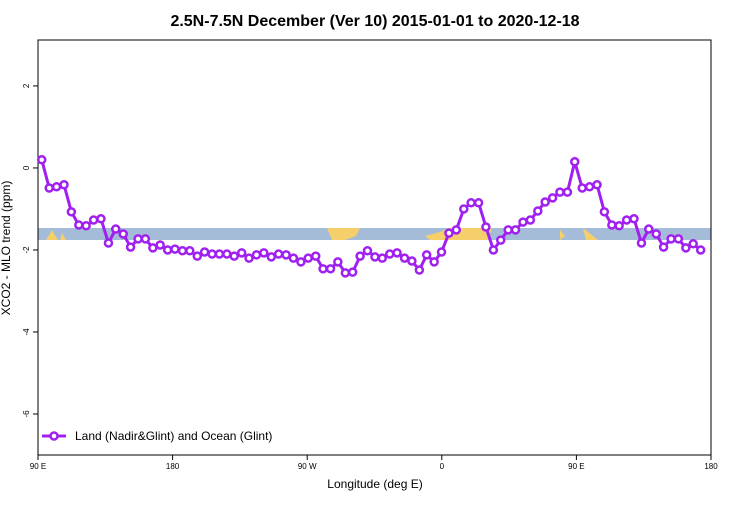  Describe the element at coordinates (442, 466) in the screenshot. I see `x-tick-label: 0` at that location.